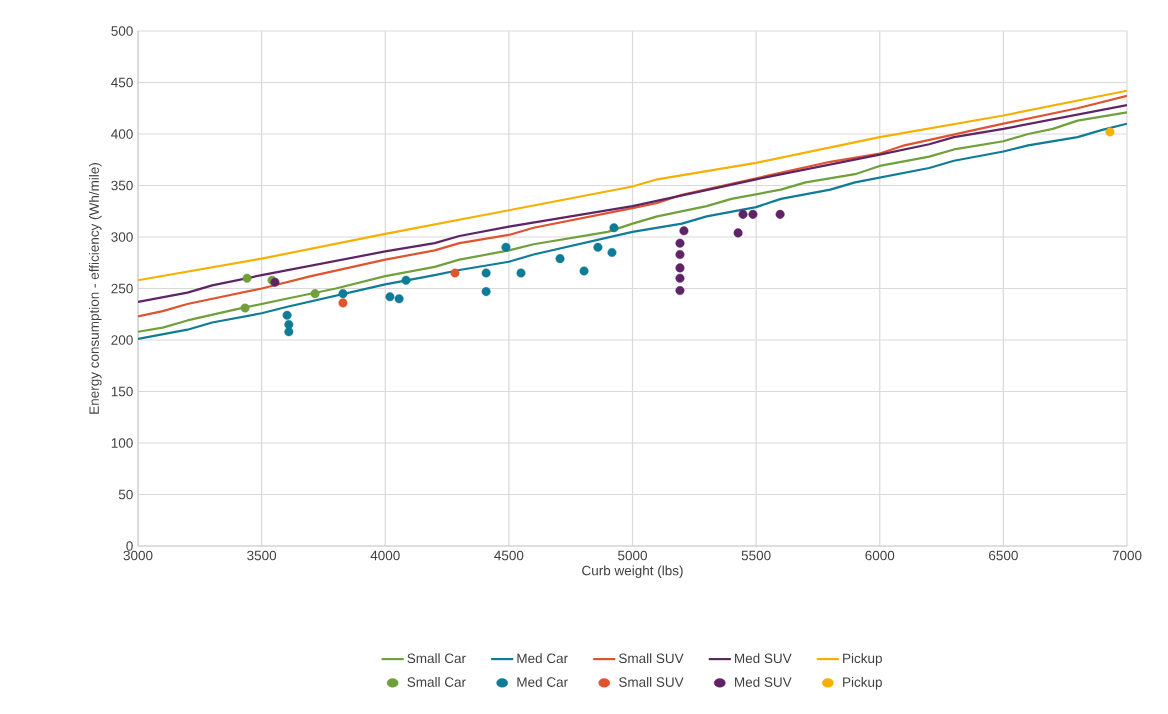 The width and height of the screenshot is (1168, 714). I want to click on y-tick-label: 0, so click(129, 546).